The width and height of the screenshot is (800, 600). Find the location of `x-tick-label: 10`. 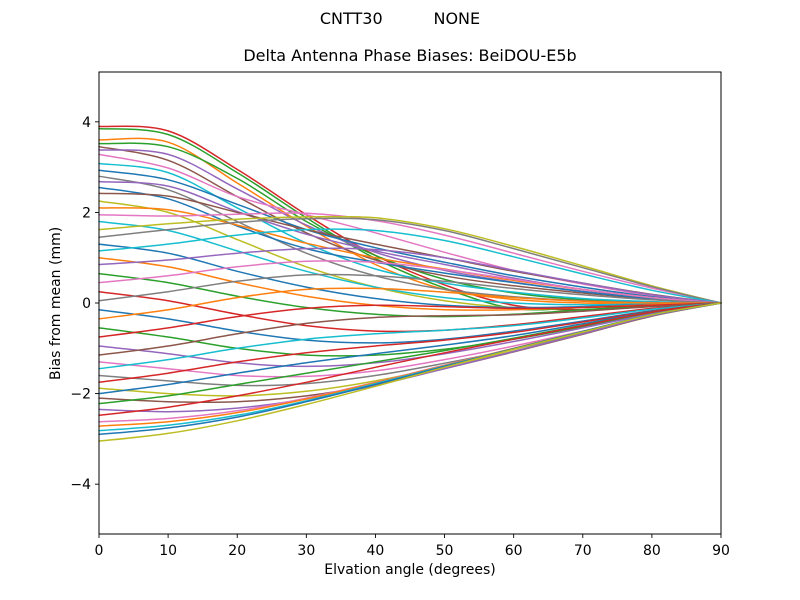

x-tick-label: 10 is located at coordinates (168, 551).